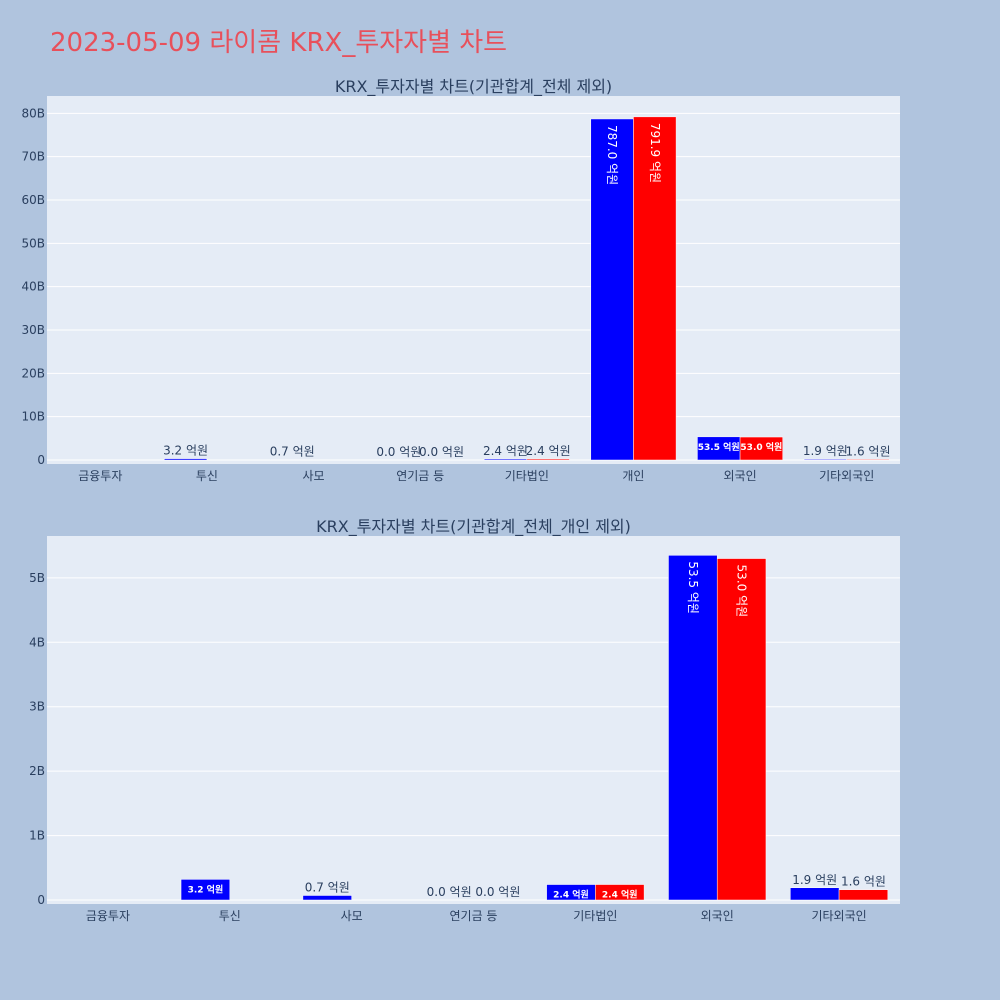 This screenshot has height=1000, width=1000. Describe the element at coordinates (33, 200) in the screenshot. I see `y-tick-label: 60B` at that location.